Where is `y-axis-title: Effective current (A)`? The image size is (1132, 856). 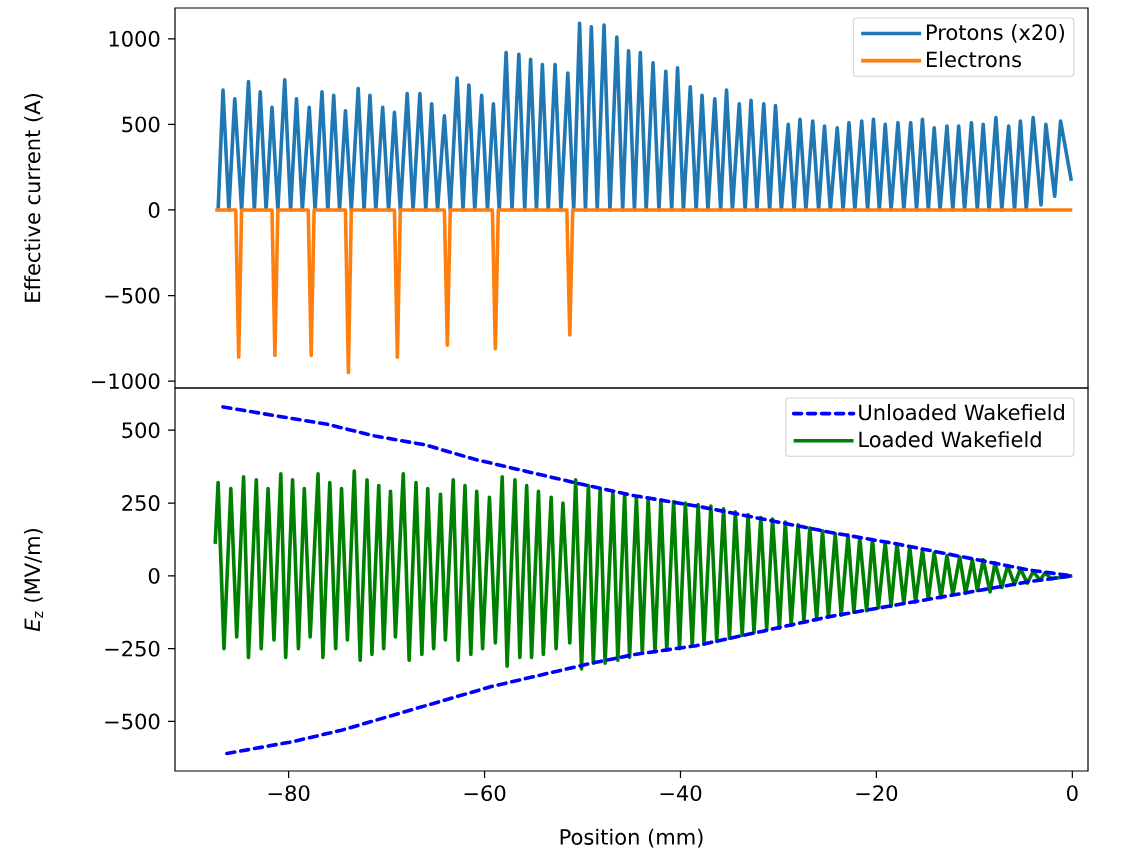
y-axis-title: Effective current (A) is located at coordinates (33, 198).